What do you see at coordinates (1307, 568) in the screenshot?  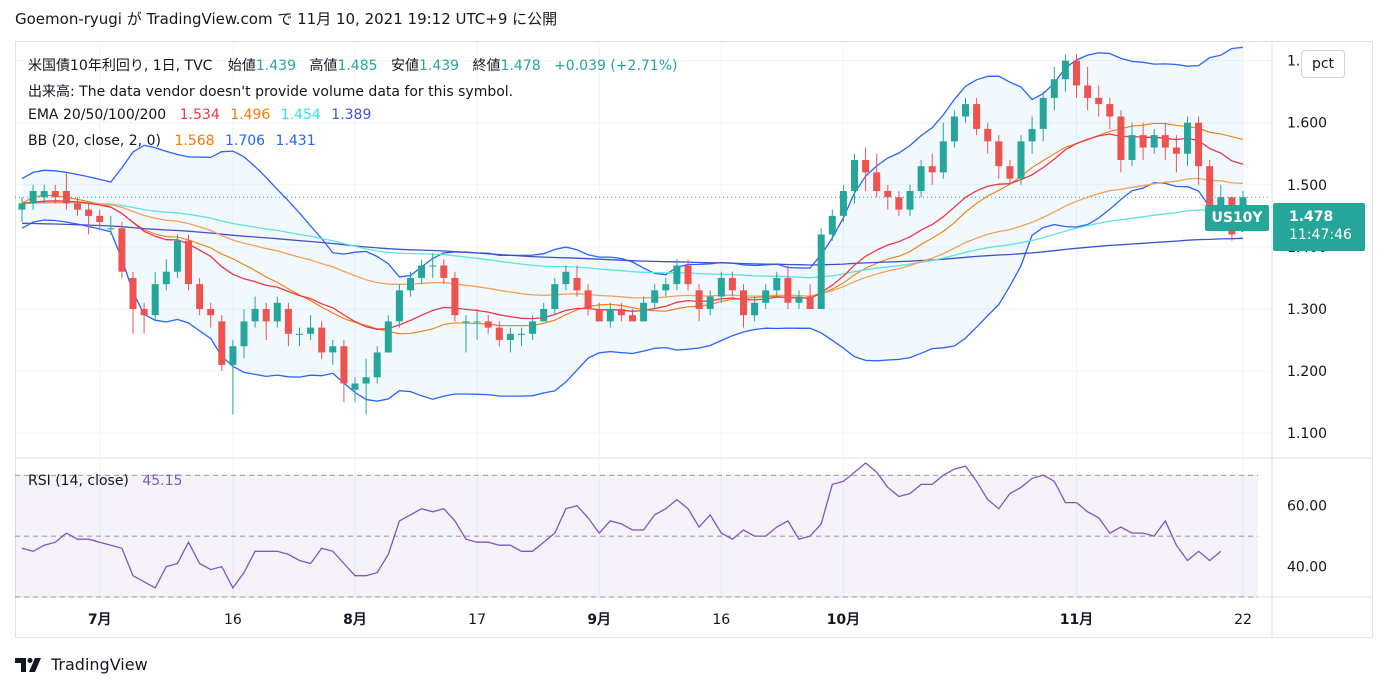 I see `rsi-tick-label: 40.00` at bounding box center [1307, 568].